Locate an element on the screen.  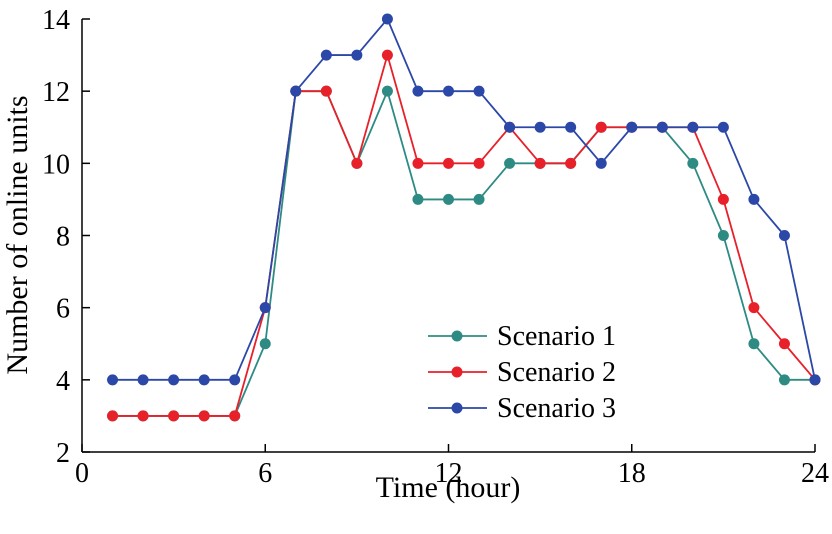
legend-item-scenario-3: Scenario 3 is located at coordinates (522, 408).